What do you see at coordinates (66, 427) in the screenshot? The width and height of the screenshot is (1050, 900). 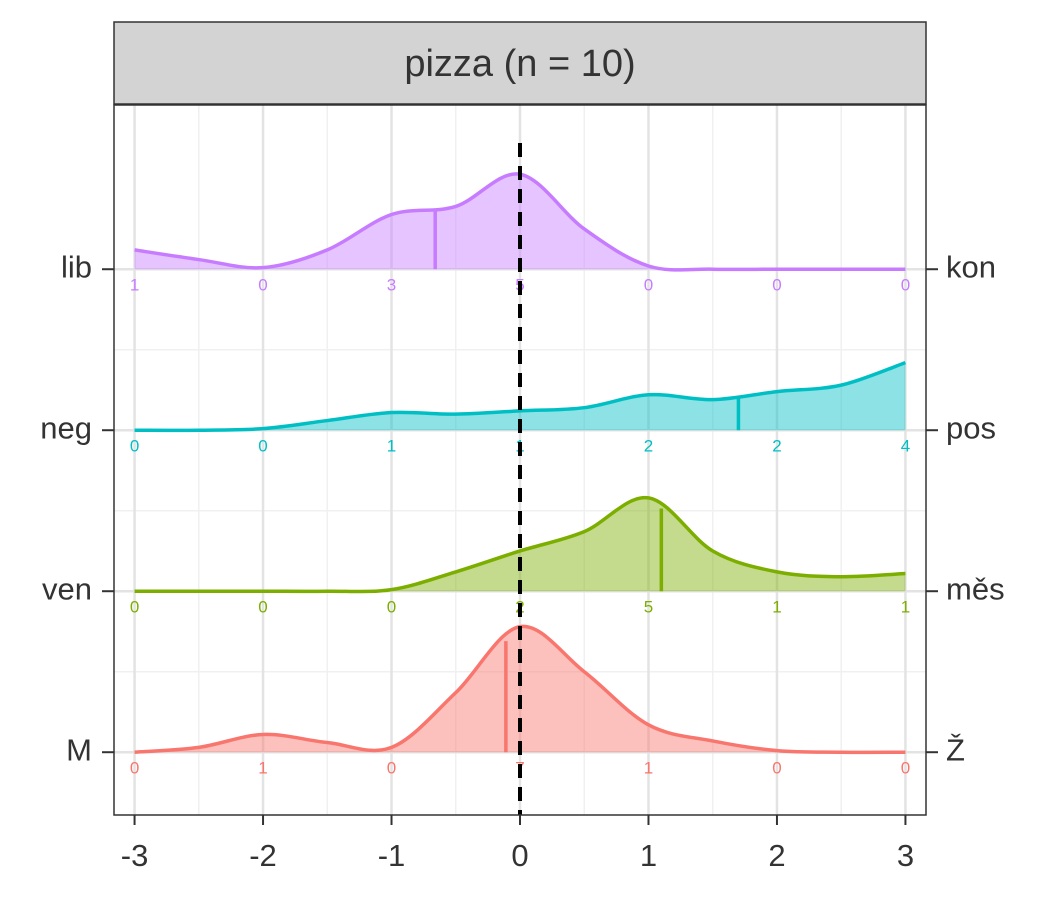 I see `y-tick-label: neg` at bounding box center [66, 427].